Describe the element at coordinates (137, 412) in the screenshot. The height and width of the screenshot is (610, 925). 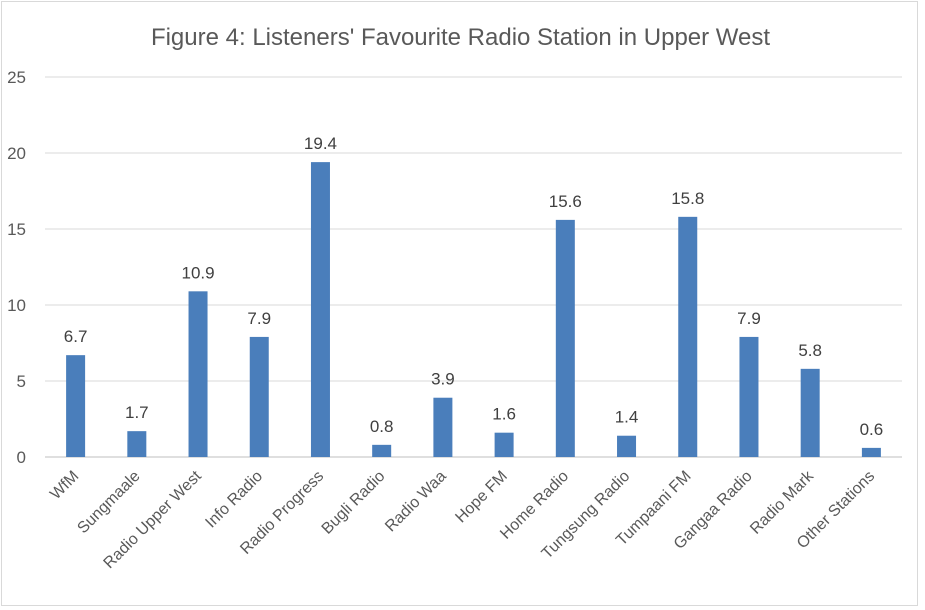
I see `data-label: 1.7` at that location.